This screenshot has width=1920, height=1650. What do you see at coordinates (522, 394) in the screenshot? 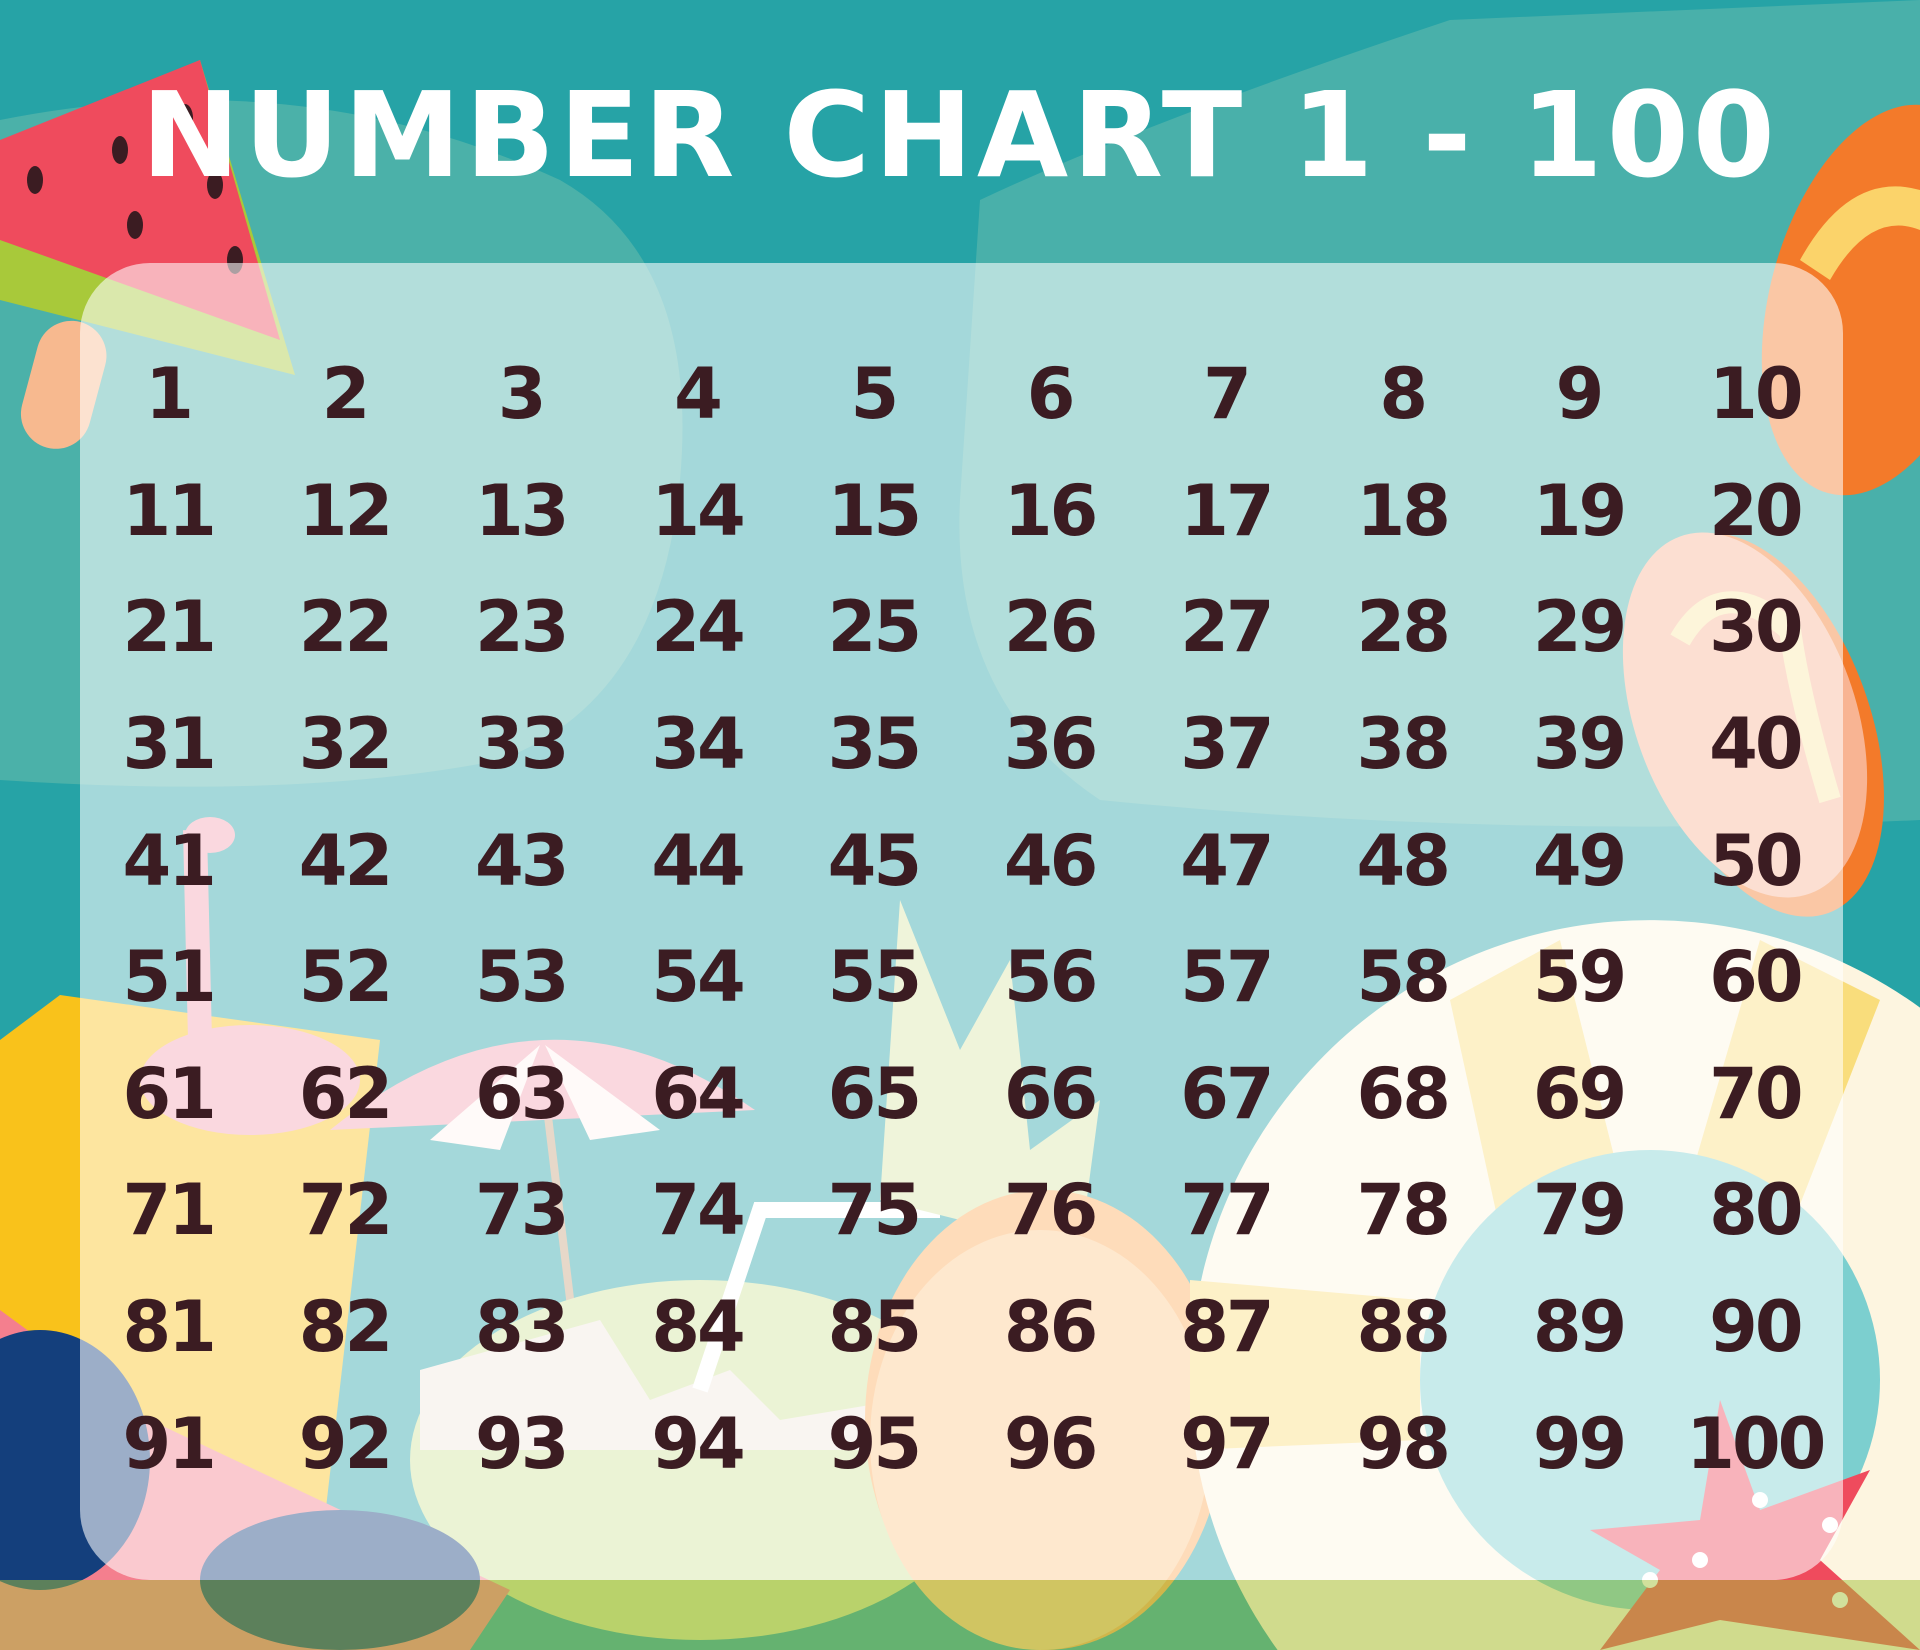
I see `number-cell: 3` at bounding box center [522, 394].